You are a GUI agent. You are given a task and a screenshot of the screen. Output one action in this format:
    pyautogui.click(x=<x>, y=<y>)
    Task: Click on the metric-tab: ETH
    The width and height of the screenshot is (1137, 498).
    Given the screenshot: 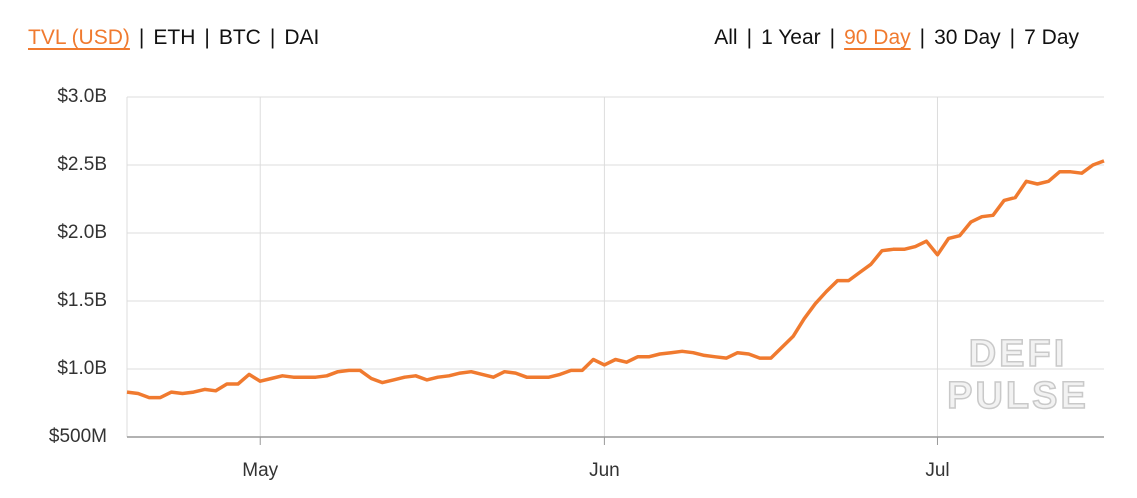 What is the action you would take?
    pyautogui.click(x=174, y=37)
    